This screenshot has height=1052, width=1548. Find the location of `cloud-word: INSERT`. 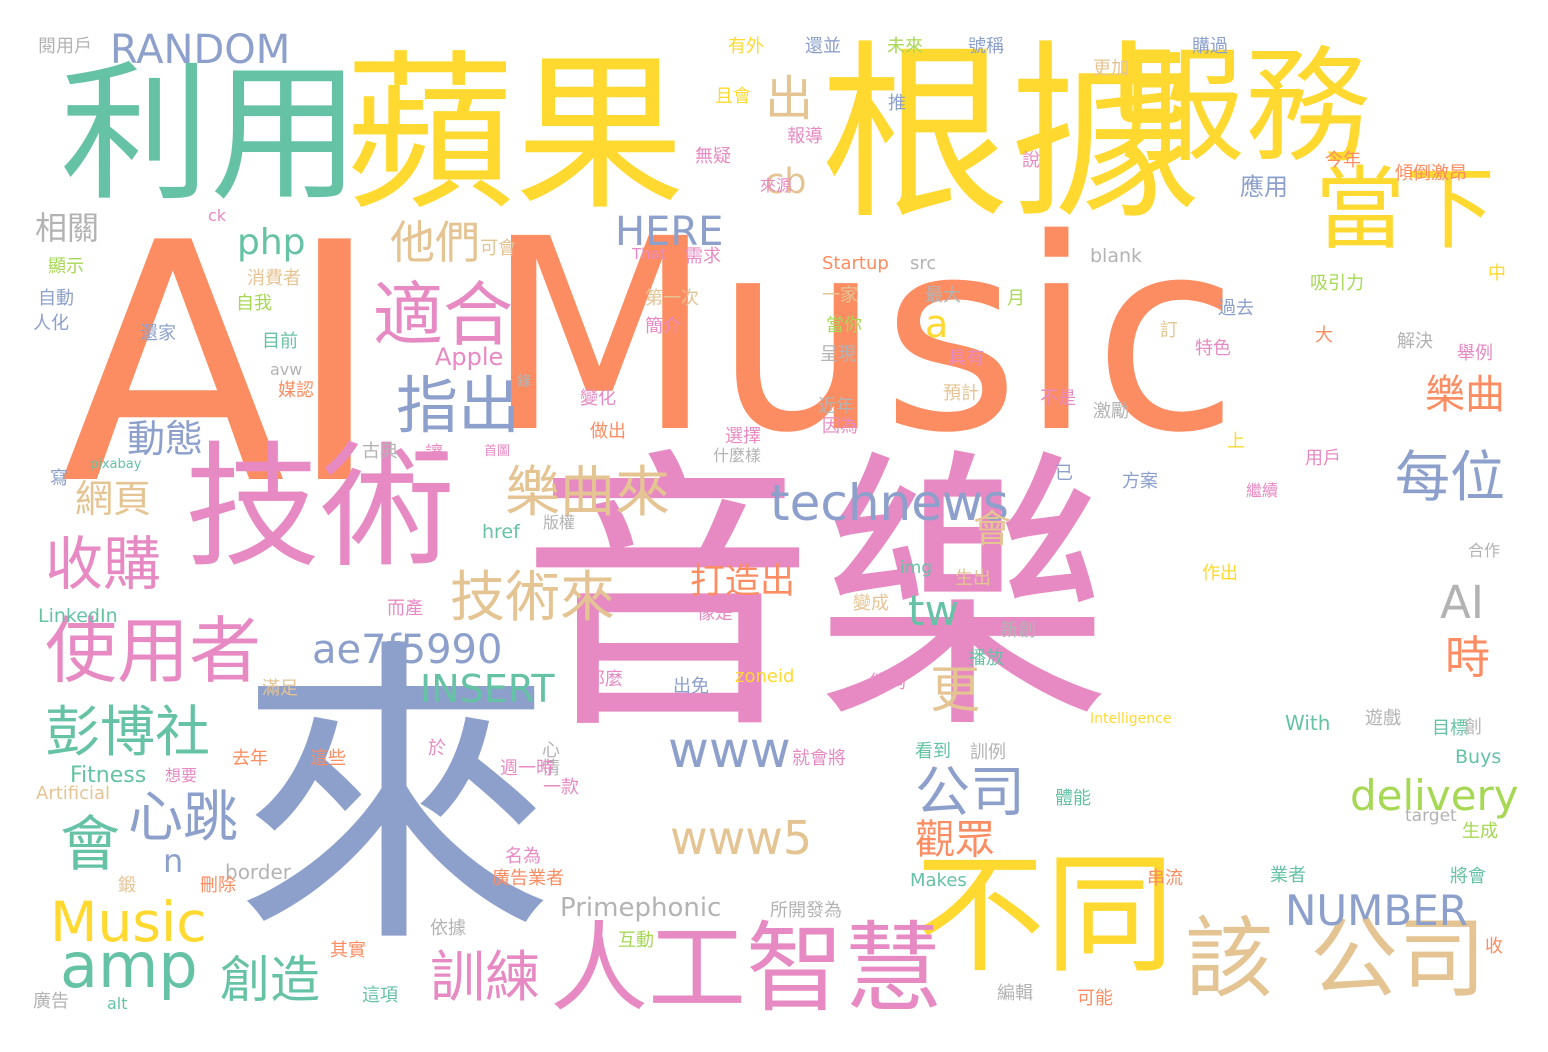

cloud-word: INSERT is located at coordinates (487, 689).